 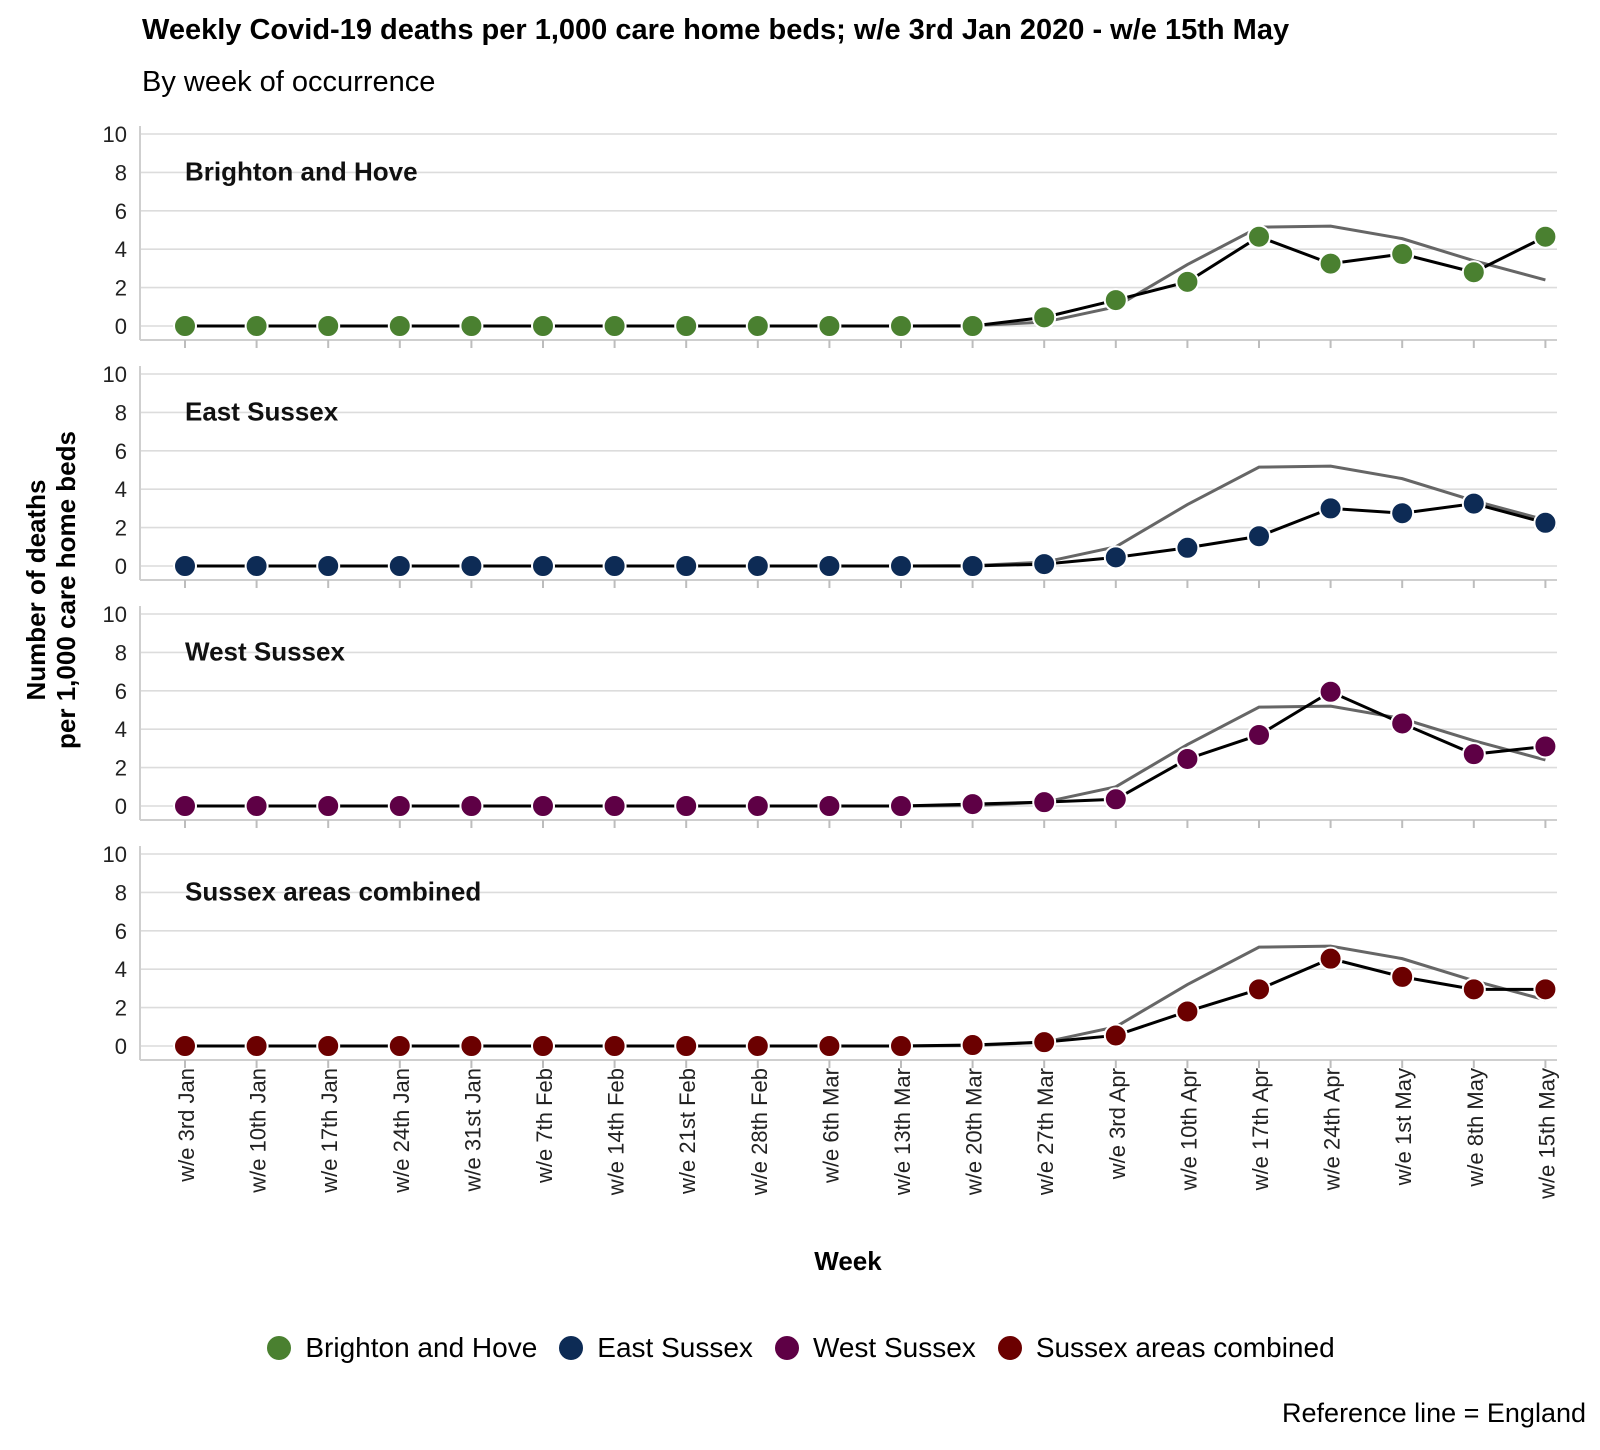 What do you see at coordinates (874, 1348) in the screenshot?
I see `legend-item: West Sussex` at bounding box center [874, 1348].